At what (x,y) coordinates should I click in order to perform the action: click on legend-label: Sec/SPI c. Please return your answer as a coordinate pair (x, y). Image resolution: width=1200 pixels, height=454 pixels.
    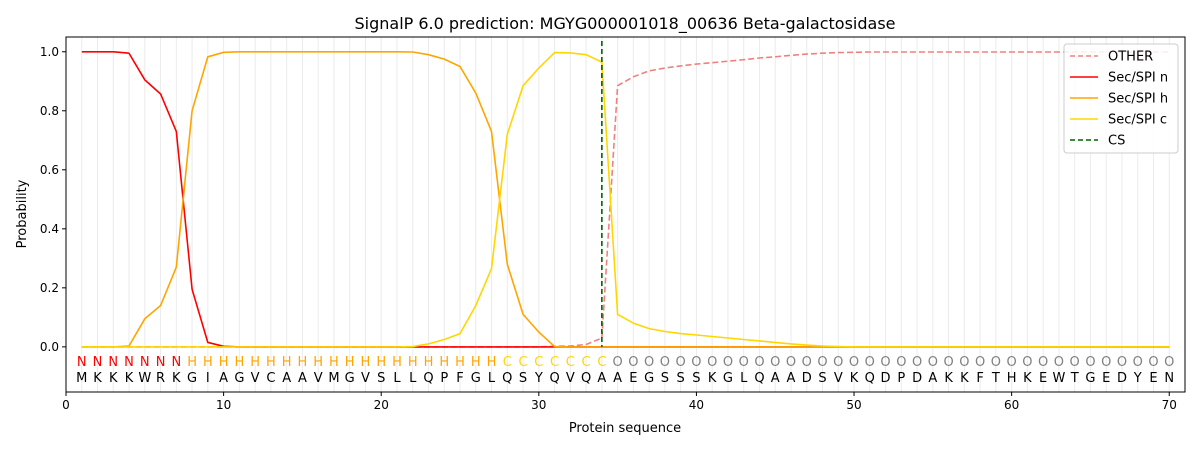
    Looking at the image, I should click on (1137, 120).